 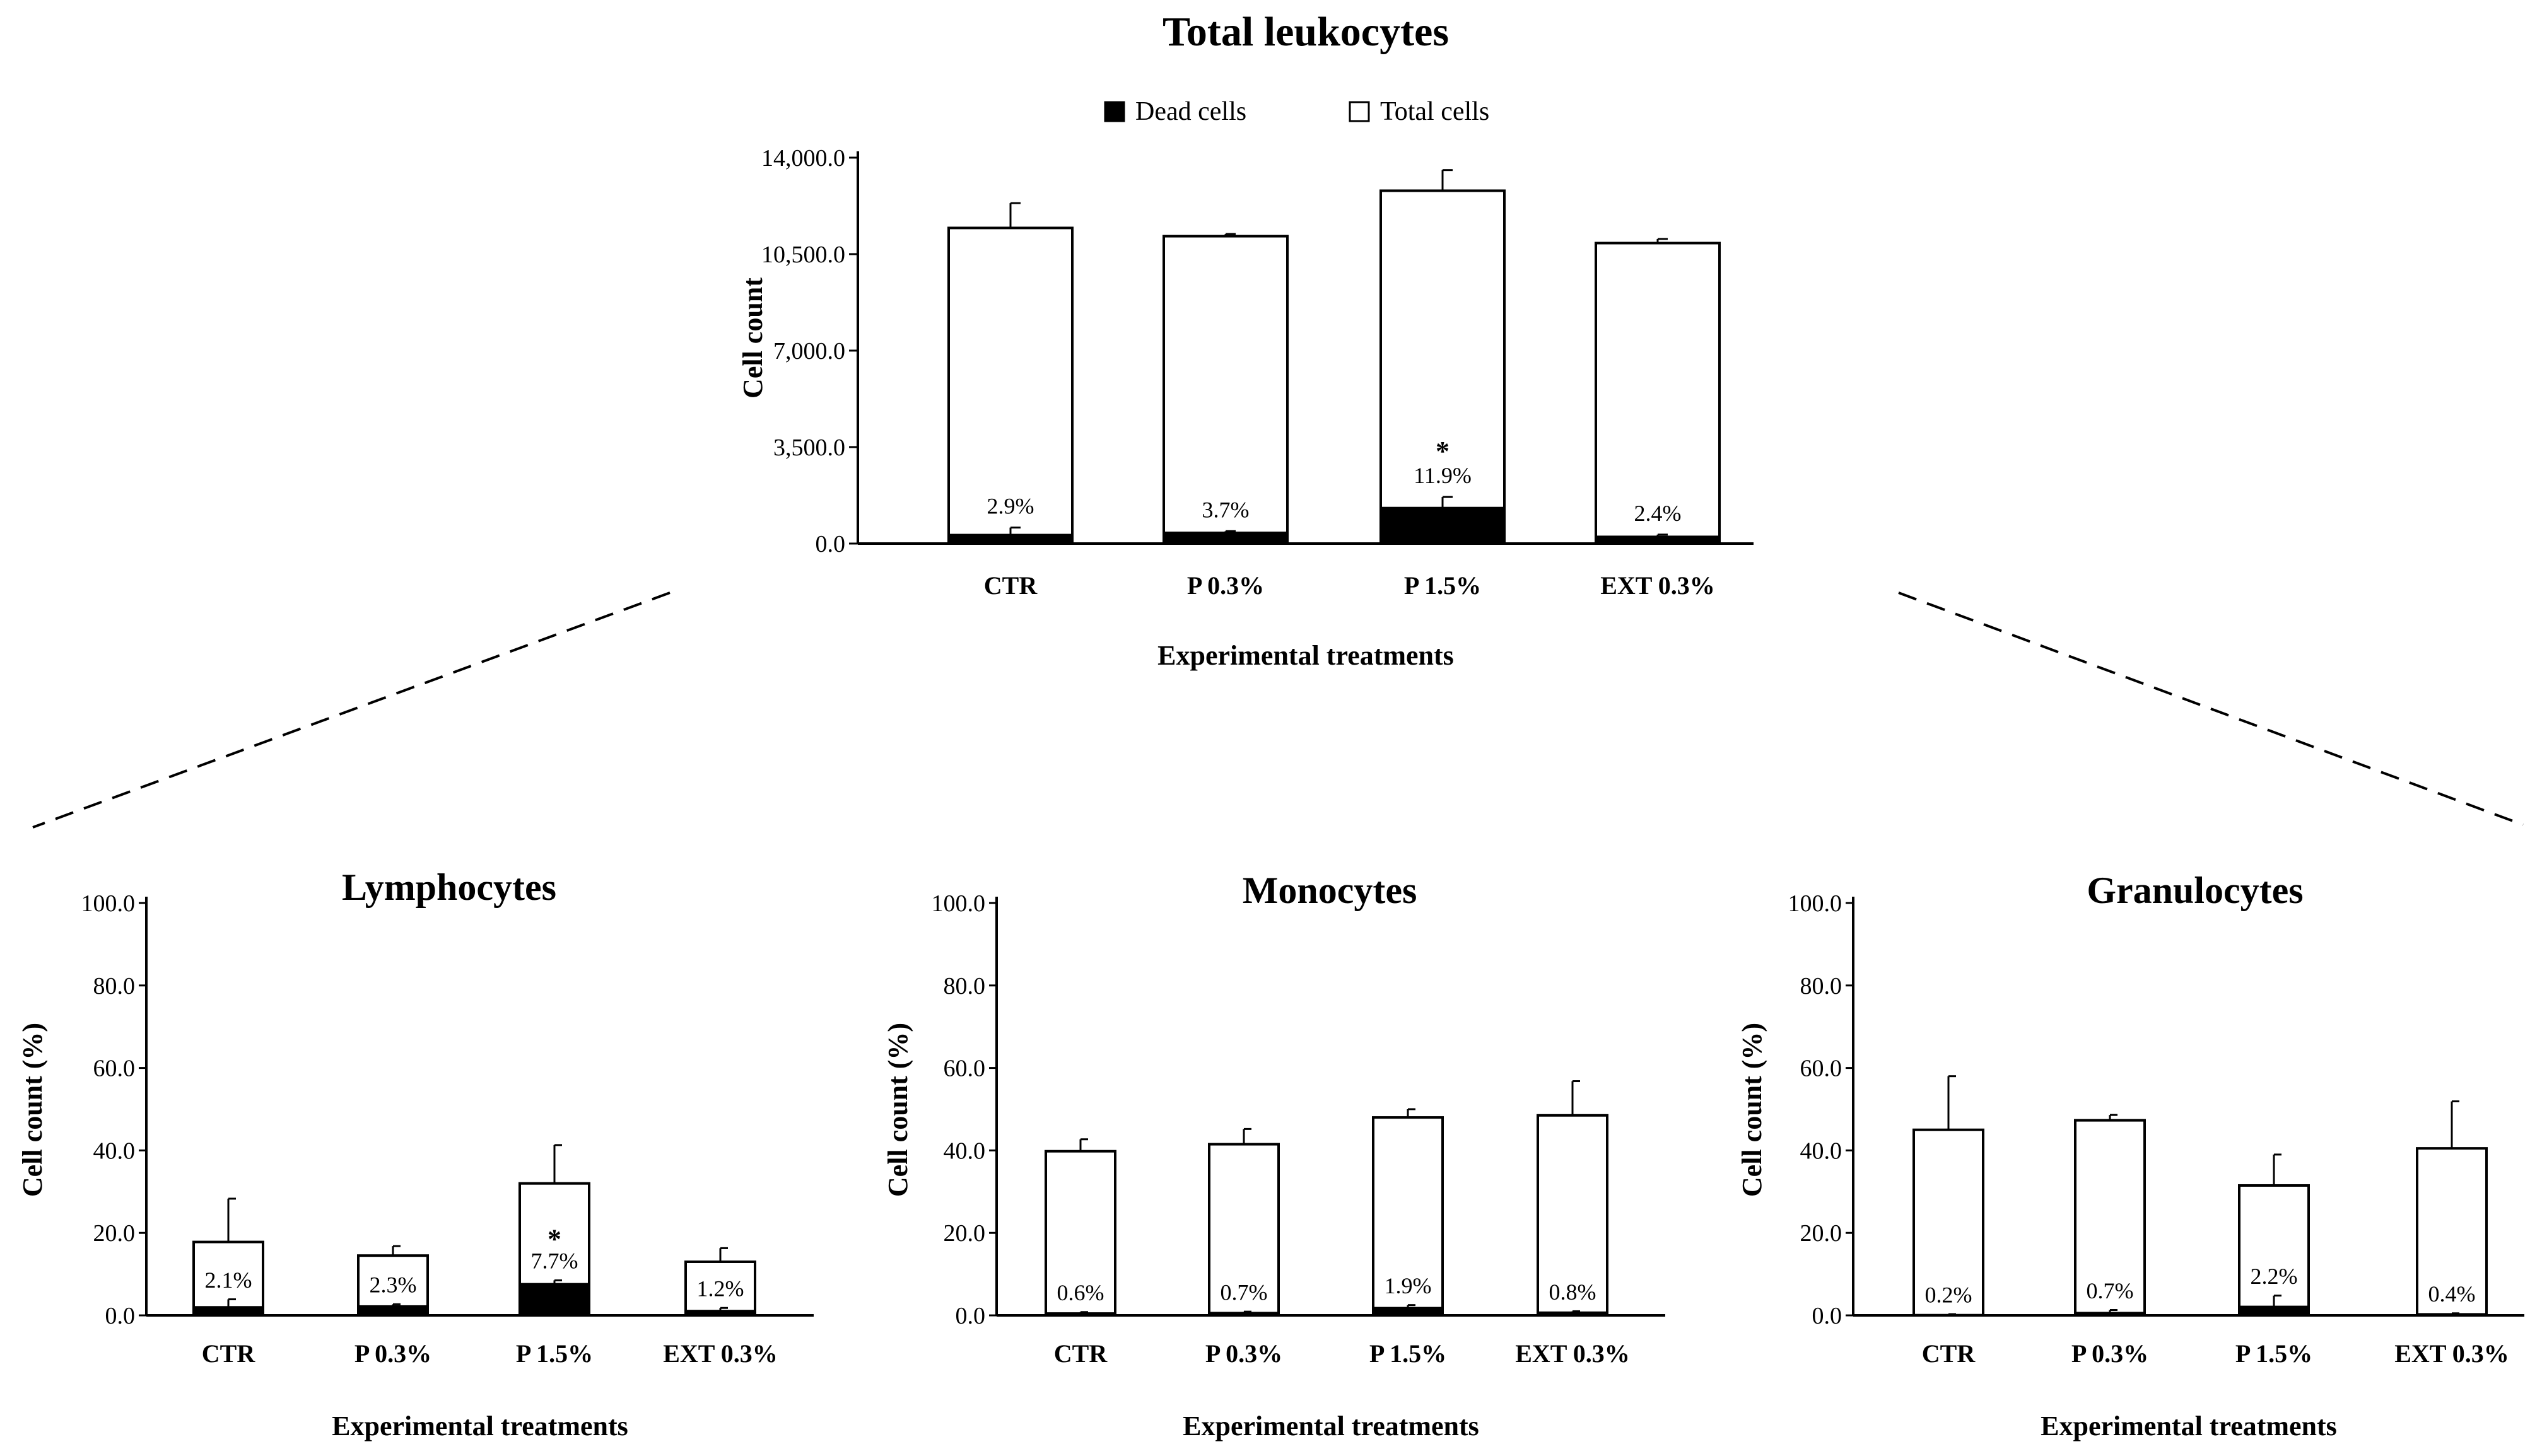 What do you see at coordinates (720, 1289) in the screenshot?
I see `dead-percent-label: 1.2%` at bounding box center [720, 1289].